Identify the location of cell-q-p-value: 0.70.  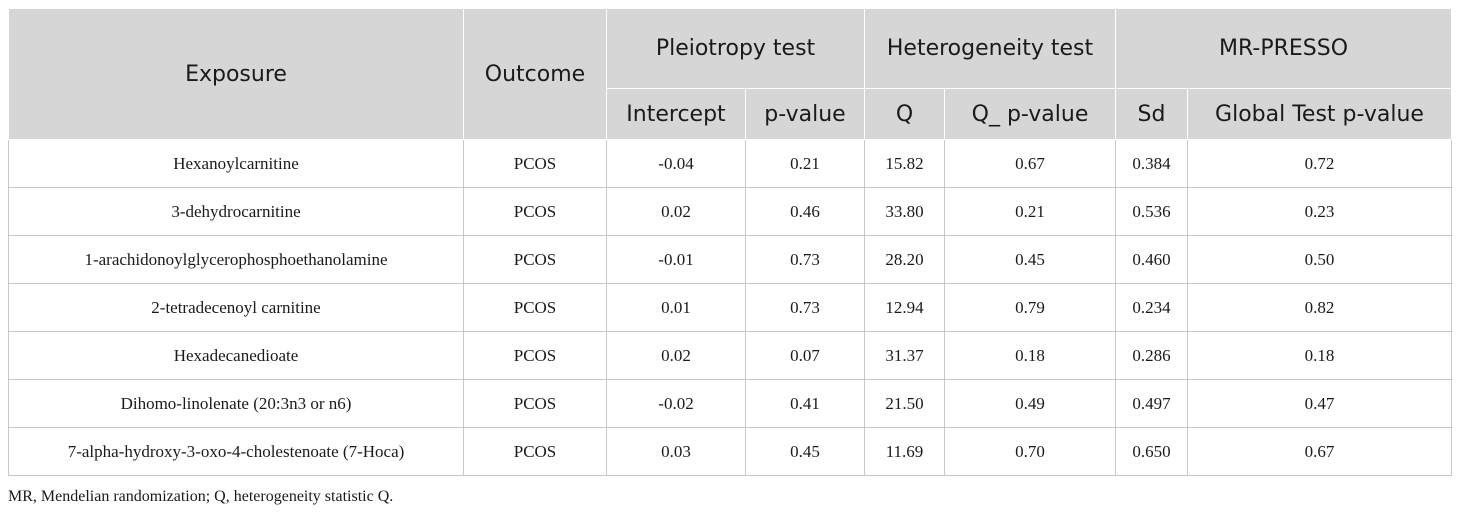
(1030, 451).